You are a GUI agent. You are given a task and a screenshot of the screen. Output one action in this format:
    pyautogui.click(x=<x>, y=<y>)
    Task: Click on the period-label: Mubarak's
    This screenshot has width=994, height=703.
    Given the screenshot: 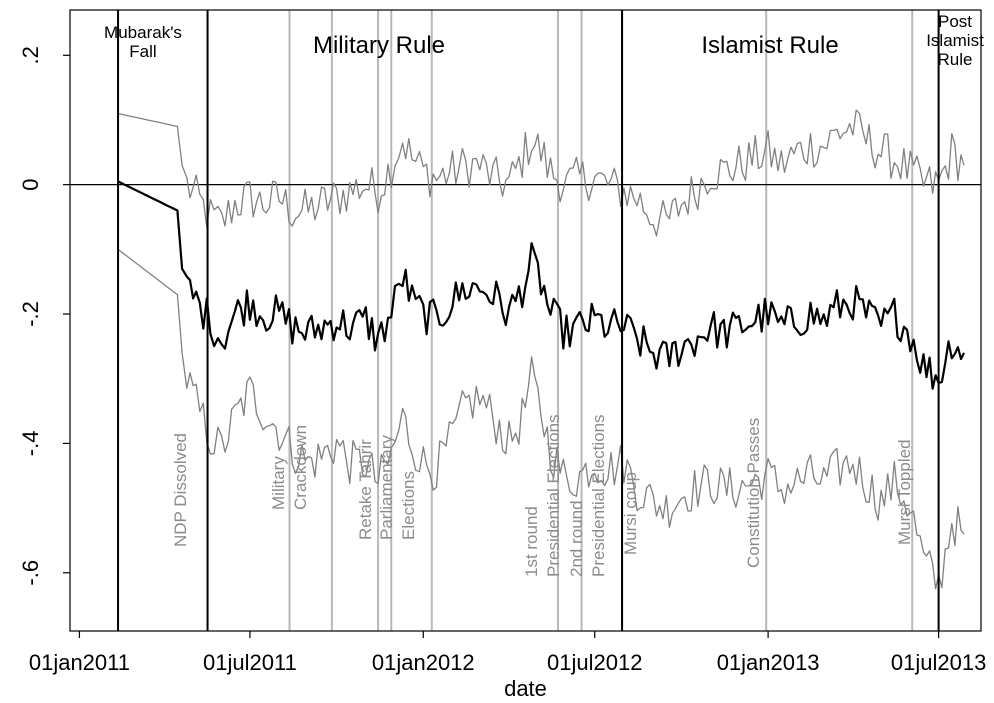 What is the action you would take?
    pyautogui.click(x=143, y=32)
    